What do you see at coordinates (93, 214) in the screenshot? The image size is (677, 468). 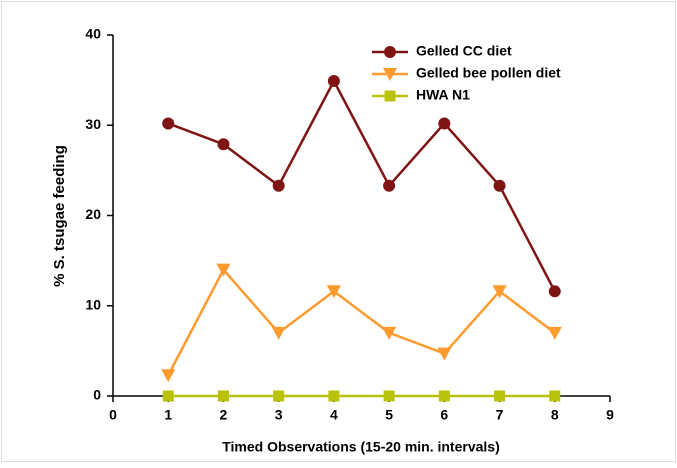 I see `y-tick-label: 20` at bounding box center [93, 214].